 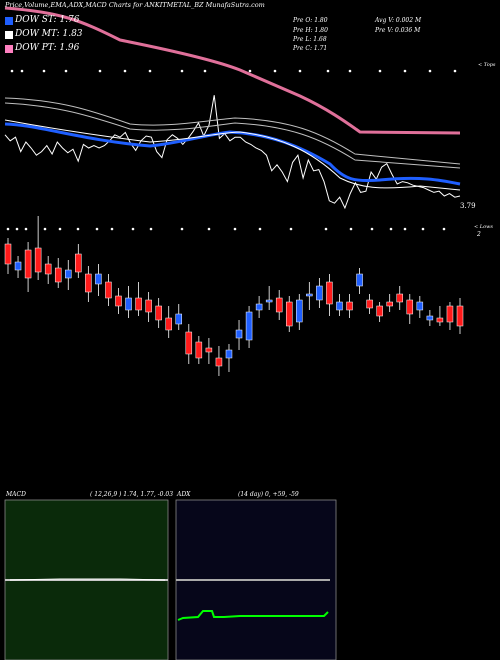 What do you see at coordinates (87, 579) in the screenshot?
I see `macd-signal-line` at bounding box center [87, 579].